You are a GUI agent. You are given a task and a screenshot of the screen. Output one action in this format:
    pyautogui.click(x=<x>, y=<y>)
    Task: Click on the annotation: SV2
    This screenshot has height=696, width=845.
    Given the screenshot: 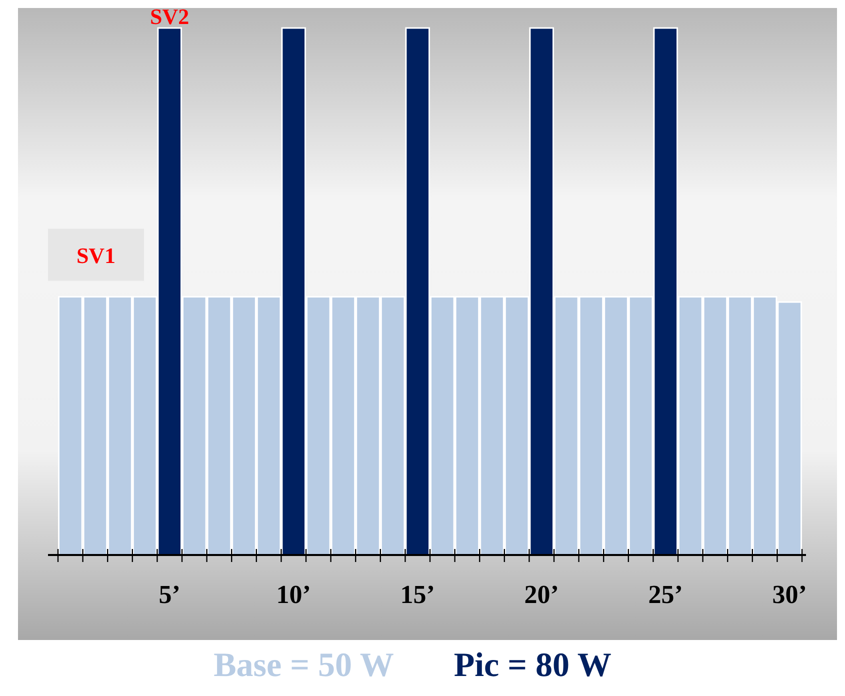 What is the action you would take?
    pyautogui.click(x=170, y=16)
    